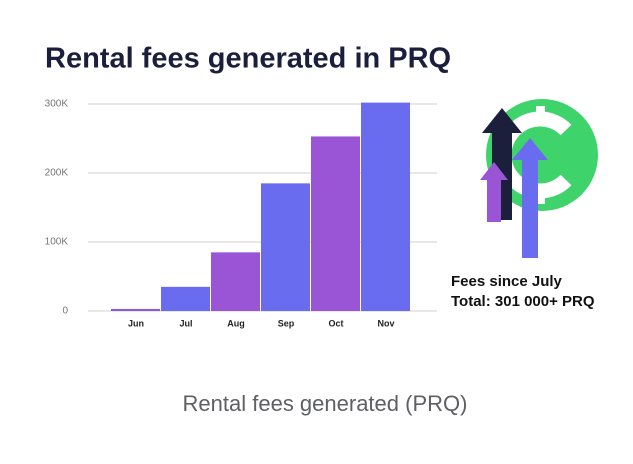 The image size is (633, 464). What do you see at coordinates (136, 323) in the screenshot?
I see `x-tick-label: Jun` at bounding box center [136, 323].